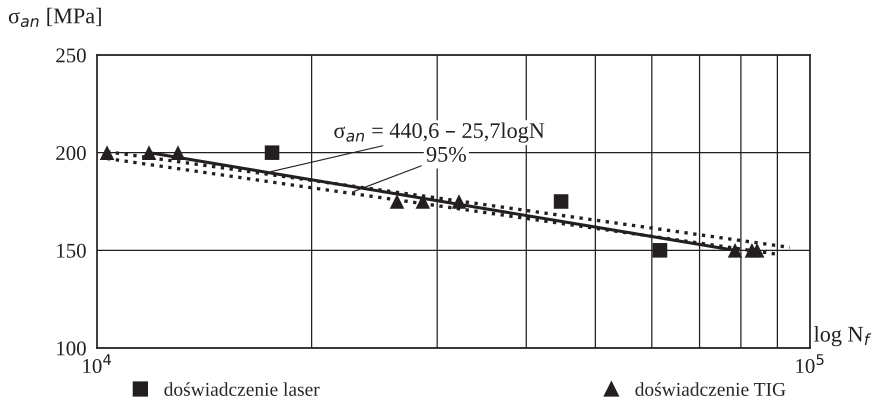 The image size is (874, 404). Describe the element at coordinates (71, 348) in the screenshot. I see `y-tick-label: 100` at that location.